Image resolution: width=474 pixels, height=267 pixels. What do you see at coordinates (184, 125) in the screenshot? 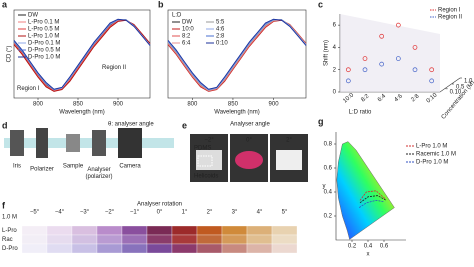
I see `panel-label: e` at bounding box center [184, 125].